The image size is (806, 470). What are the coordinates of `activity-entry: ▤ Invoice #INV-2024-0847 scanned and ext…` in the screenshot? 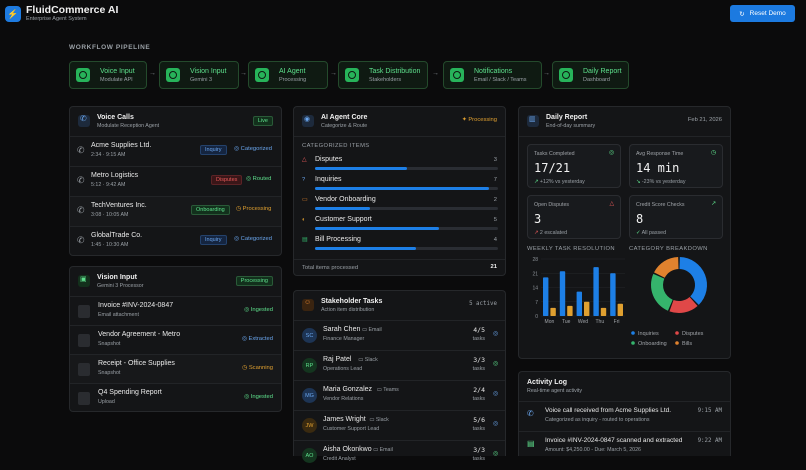 It's located at (624, 444).